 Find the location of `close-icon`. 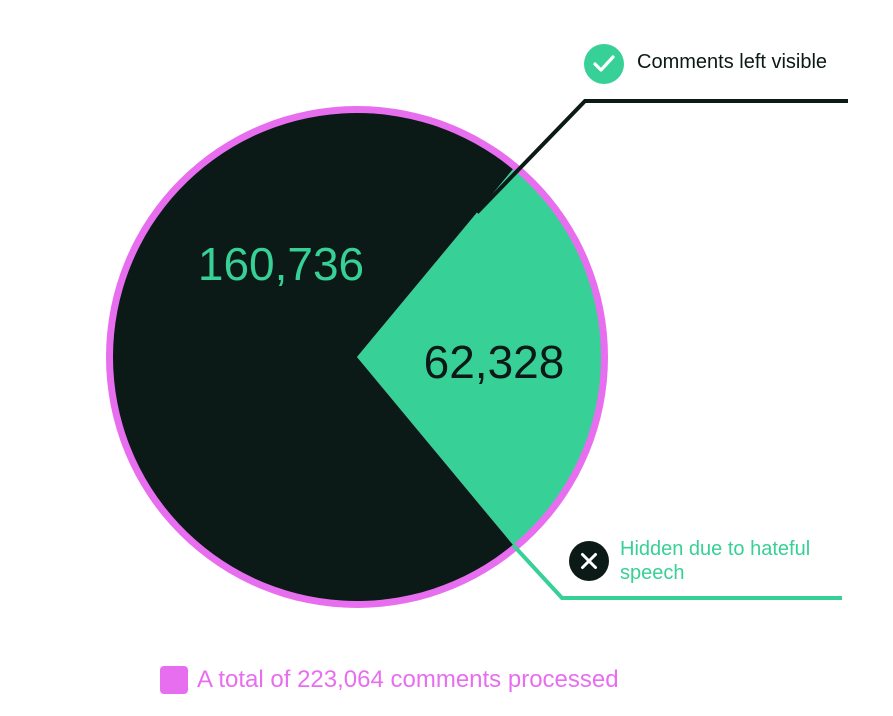

close-icon is located at coordinates (589, 561).